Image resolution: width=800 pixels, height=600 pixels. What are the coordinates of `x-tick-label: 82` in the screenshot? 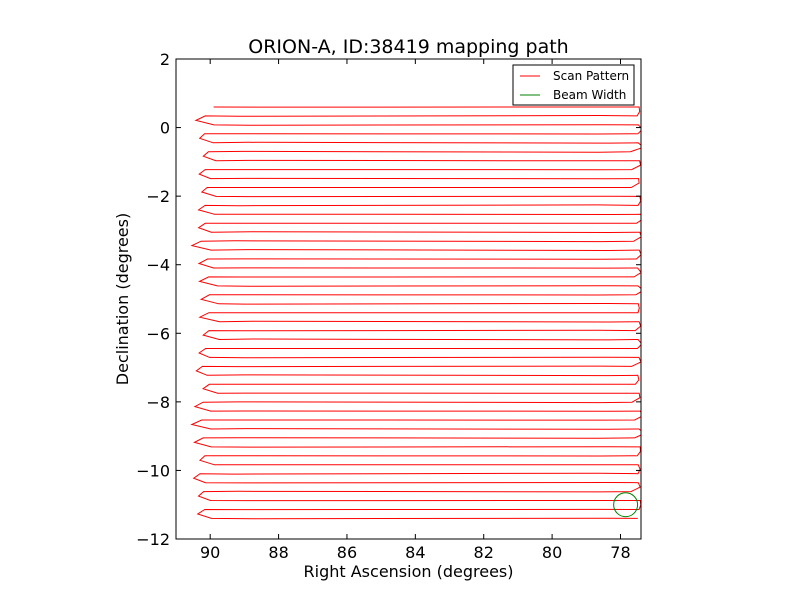 It's located at (484, 552).